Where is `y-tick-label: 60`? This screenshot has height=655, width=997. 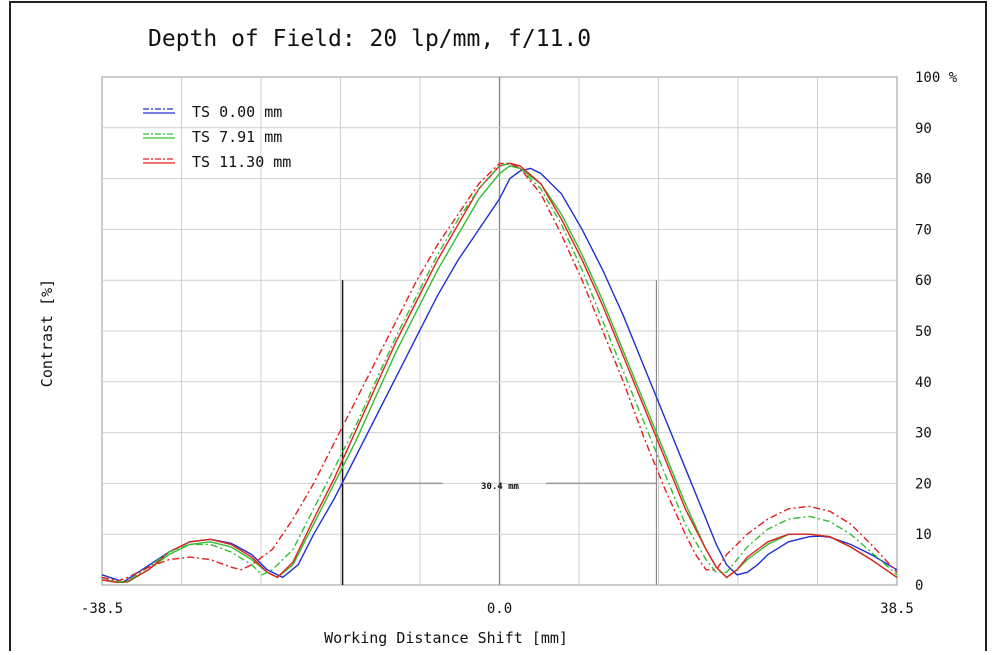
y-tick-label: 60 is located at coordinates (923, 281).